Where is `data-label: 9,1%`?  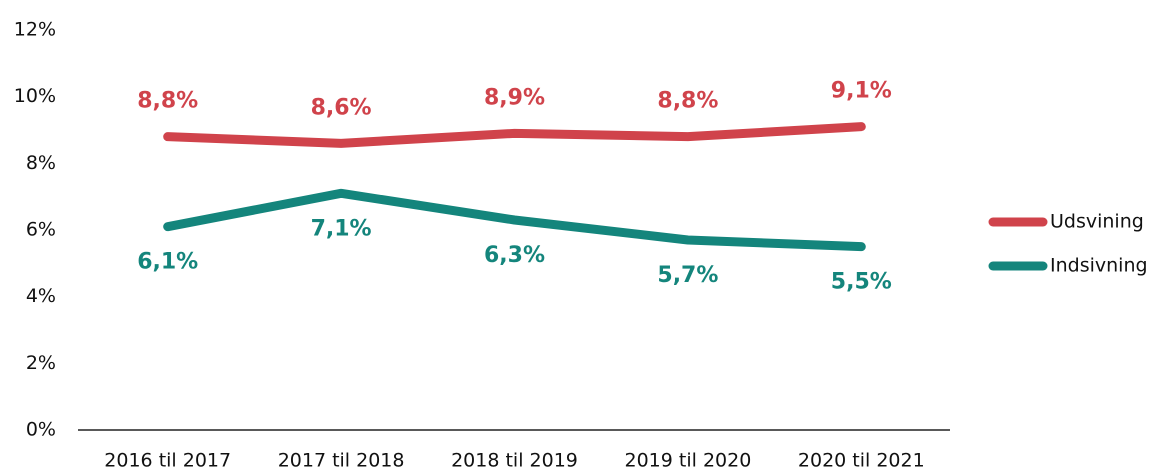
data-label: 9,1% is located at coordinates (861, 91).